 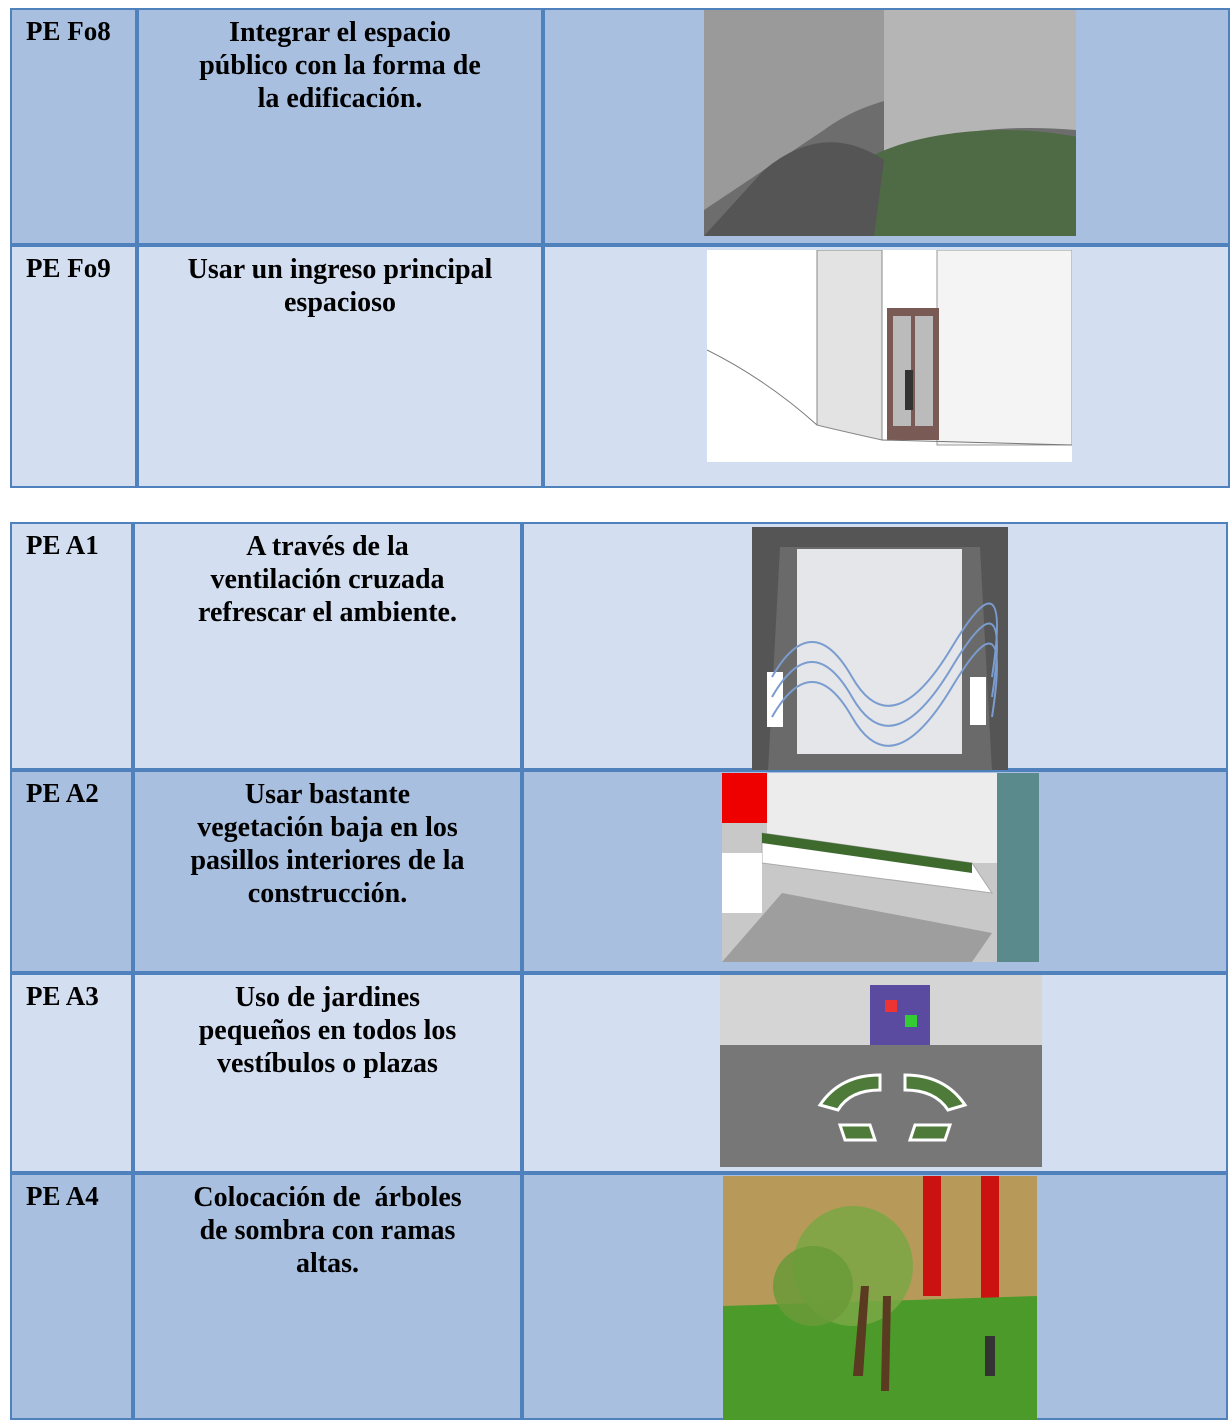 What do you see at coordinates (340, 366) in the screenshot?
I see `description-cell: Usar un ingreso principal espacioso` at bounding box center [340, 366].